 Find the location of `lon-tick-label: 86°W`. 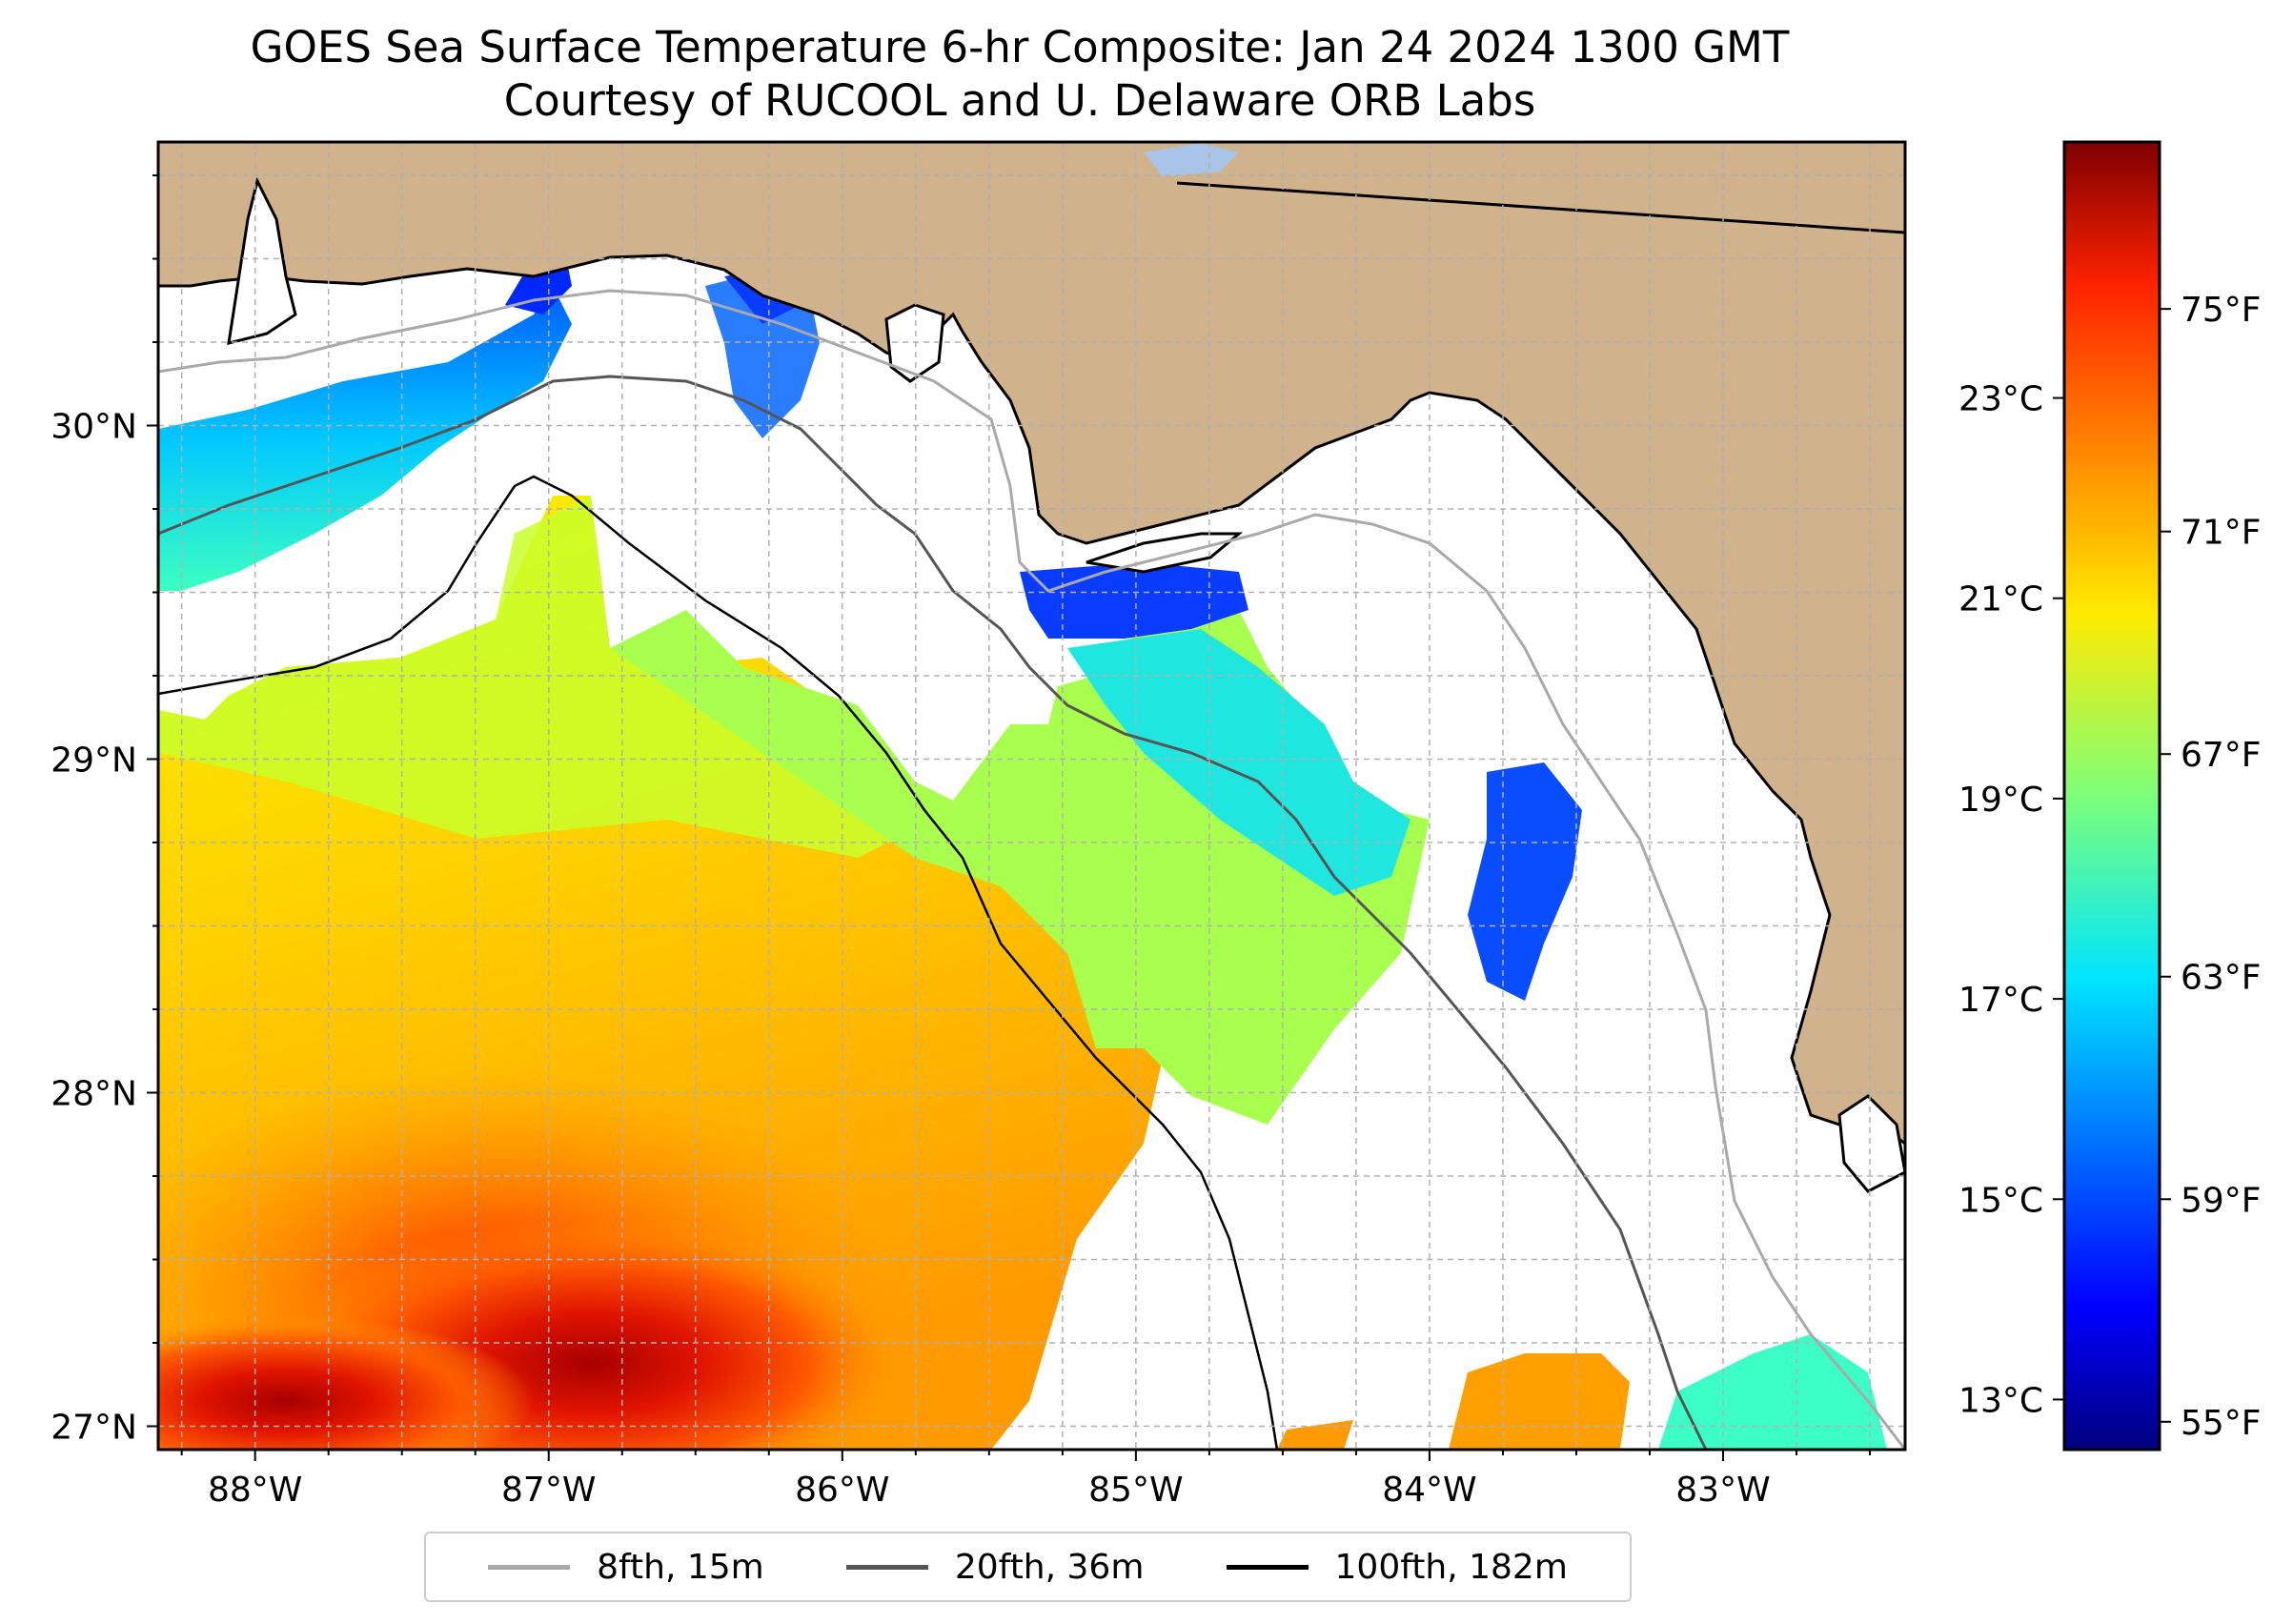

lon-tick-label: 86°W is located at coordinates (842, 1490).